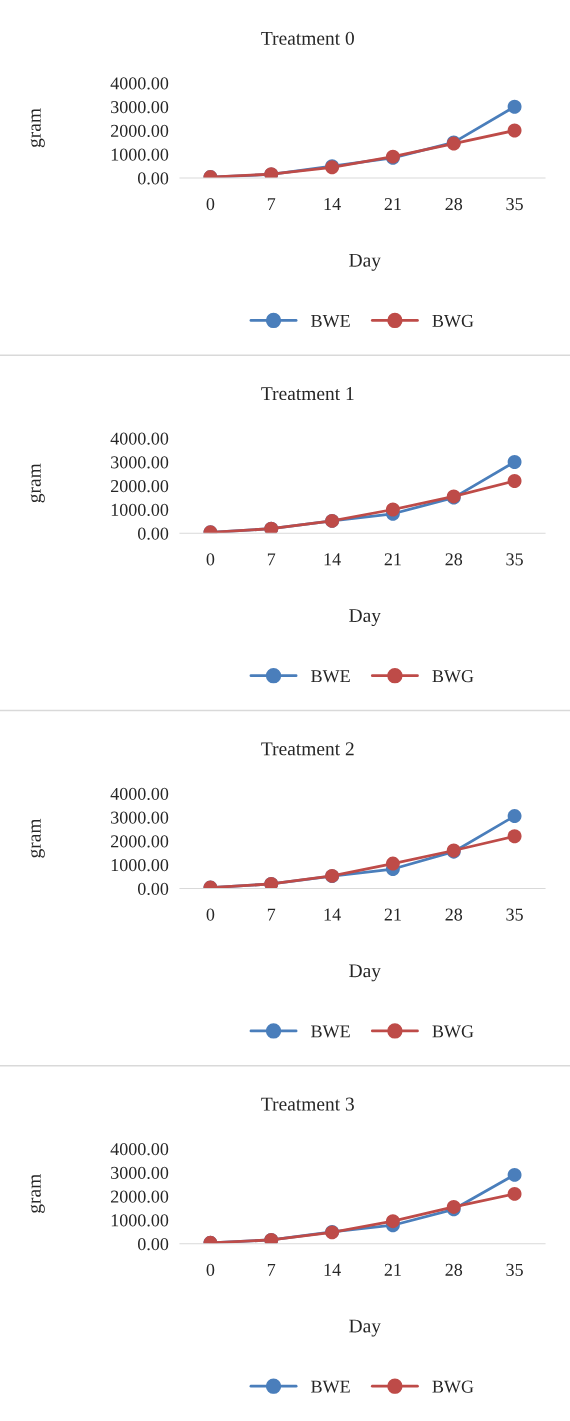 This screenshot has width=570, height=1421. Describe the element at coordinates (307, 749) in the screenshot. I see `chart-title: Treatment 2` at that location.